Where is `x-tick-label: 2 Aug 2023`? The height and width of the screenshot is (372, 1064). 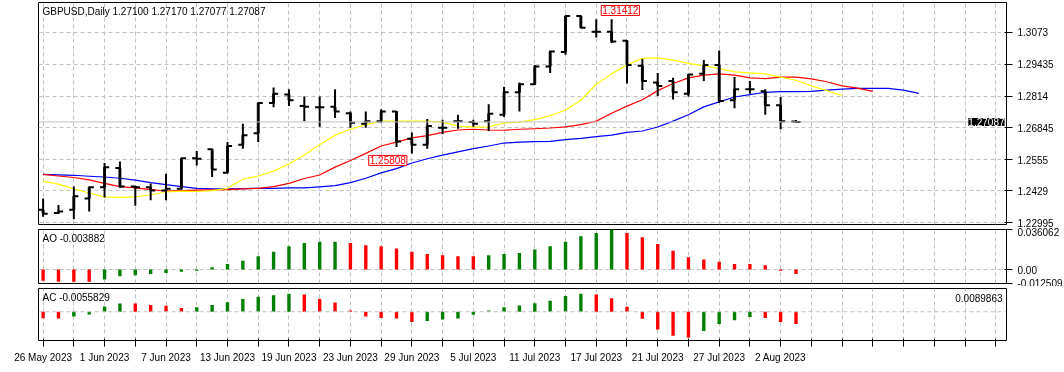
x-tick-label: 2 Aug 2023 is located at coordinates (781, 357).